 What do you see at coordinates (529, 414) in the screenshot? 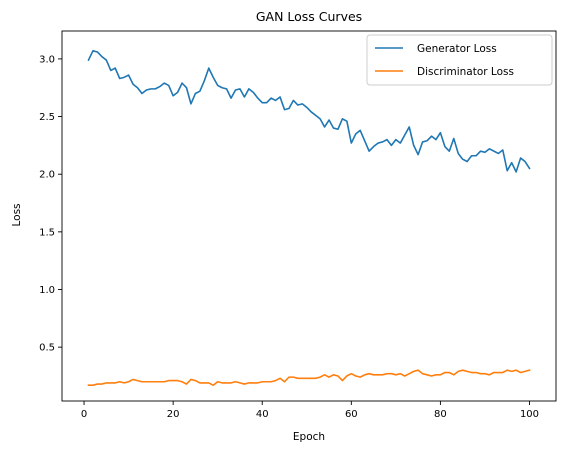
I see `x-tick-label: 100` at bounding box center [529, 414].